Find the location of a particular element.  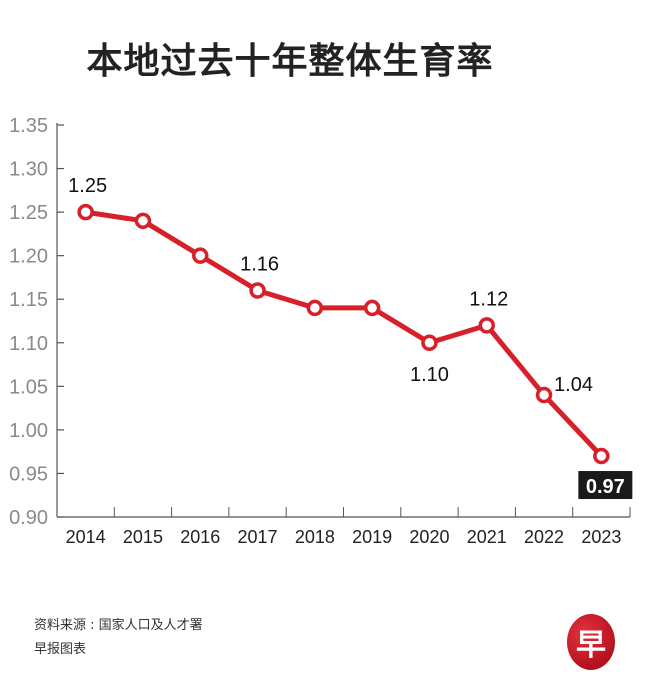

data-label: 1.10 is located at coordinates (429, 375).